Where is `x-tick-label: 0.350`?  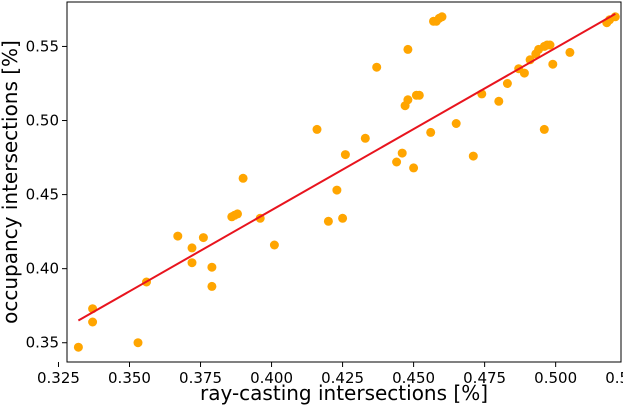
x-tick-label: 0.350 is located at coordinates (129, 378).